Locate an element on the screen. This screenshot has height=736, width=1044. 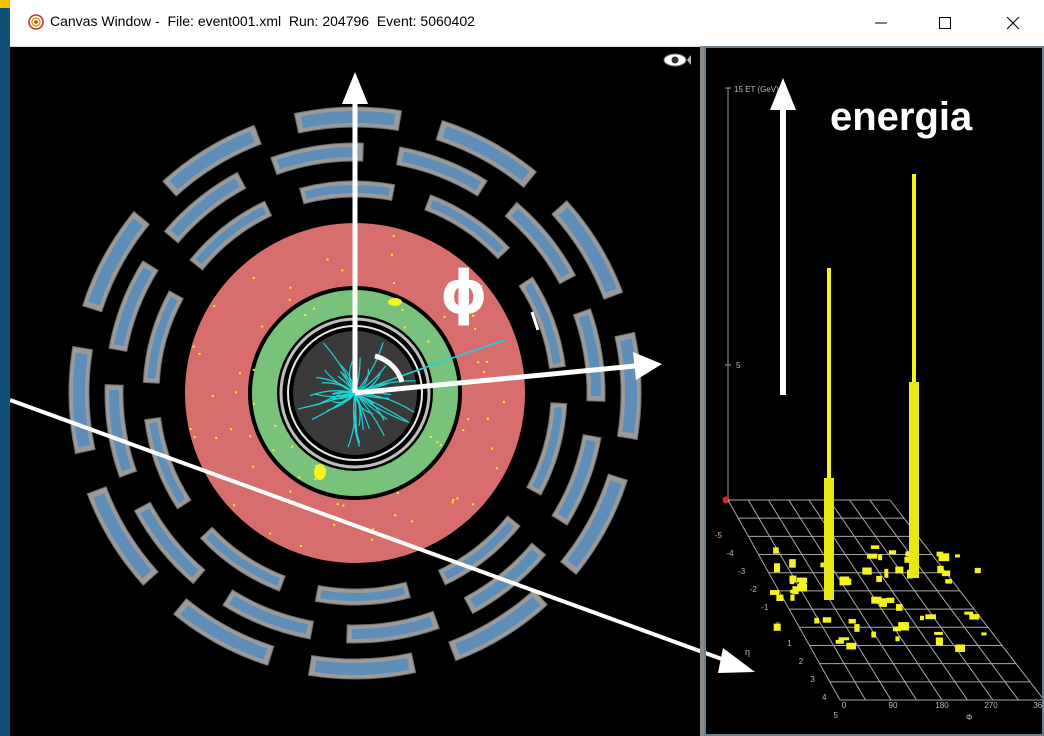
x-axis-arrowhead is located at coordinates (647, 366).